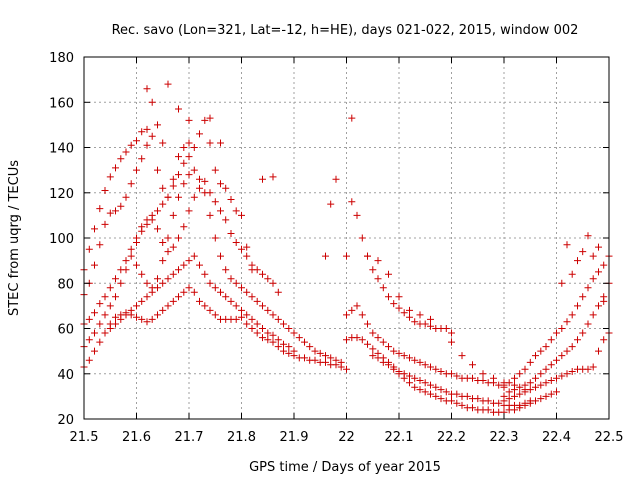  I want to click on y-tick-label: 60, so click(65, 330).